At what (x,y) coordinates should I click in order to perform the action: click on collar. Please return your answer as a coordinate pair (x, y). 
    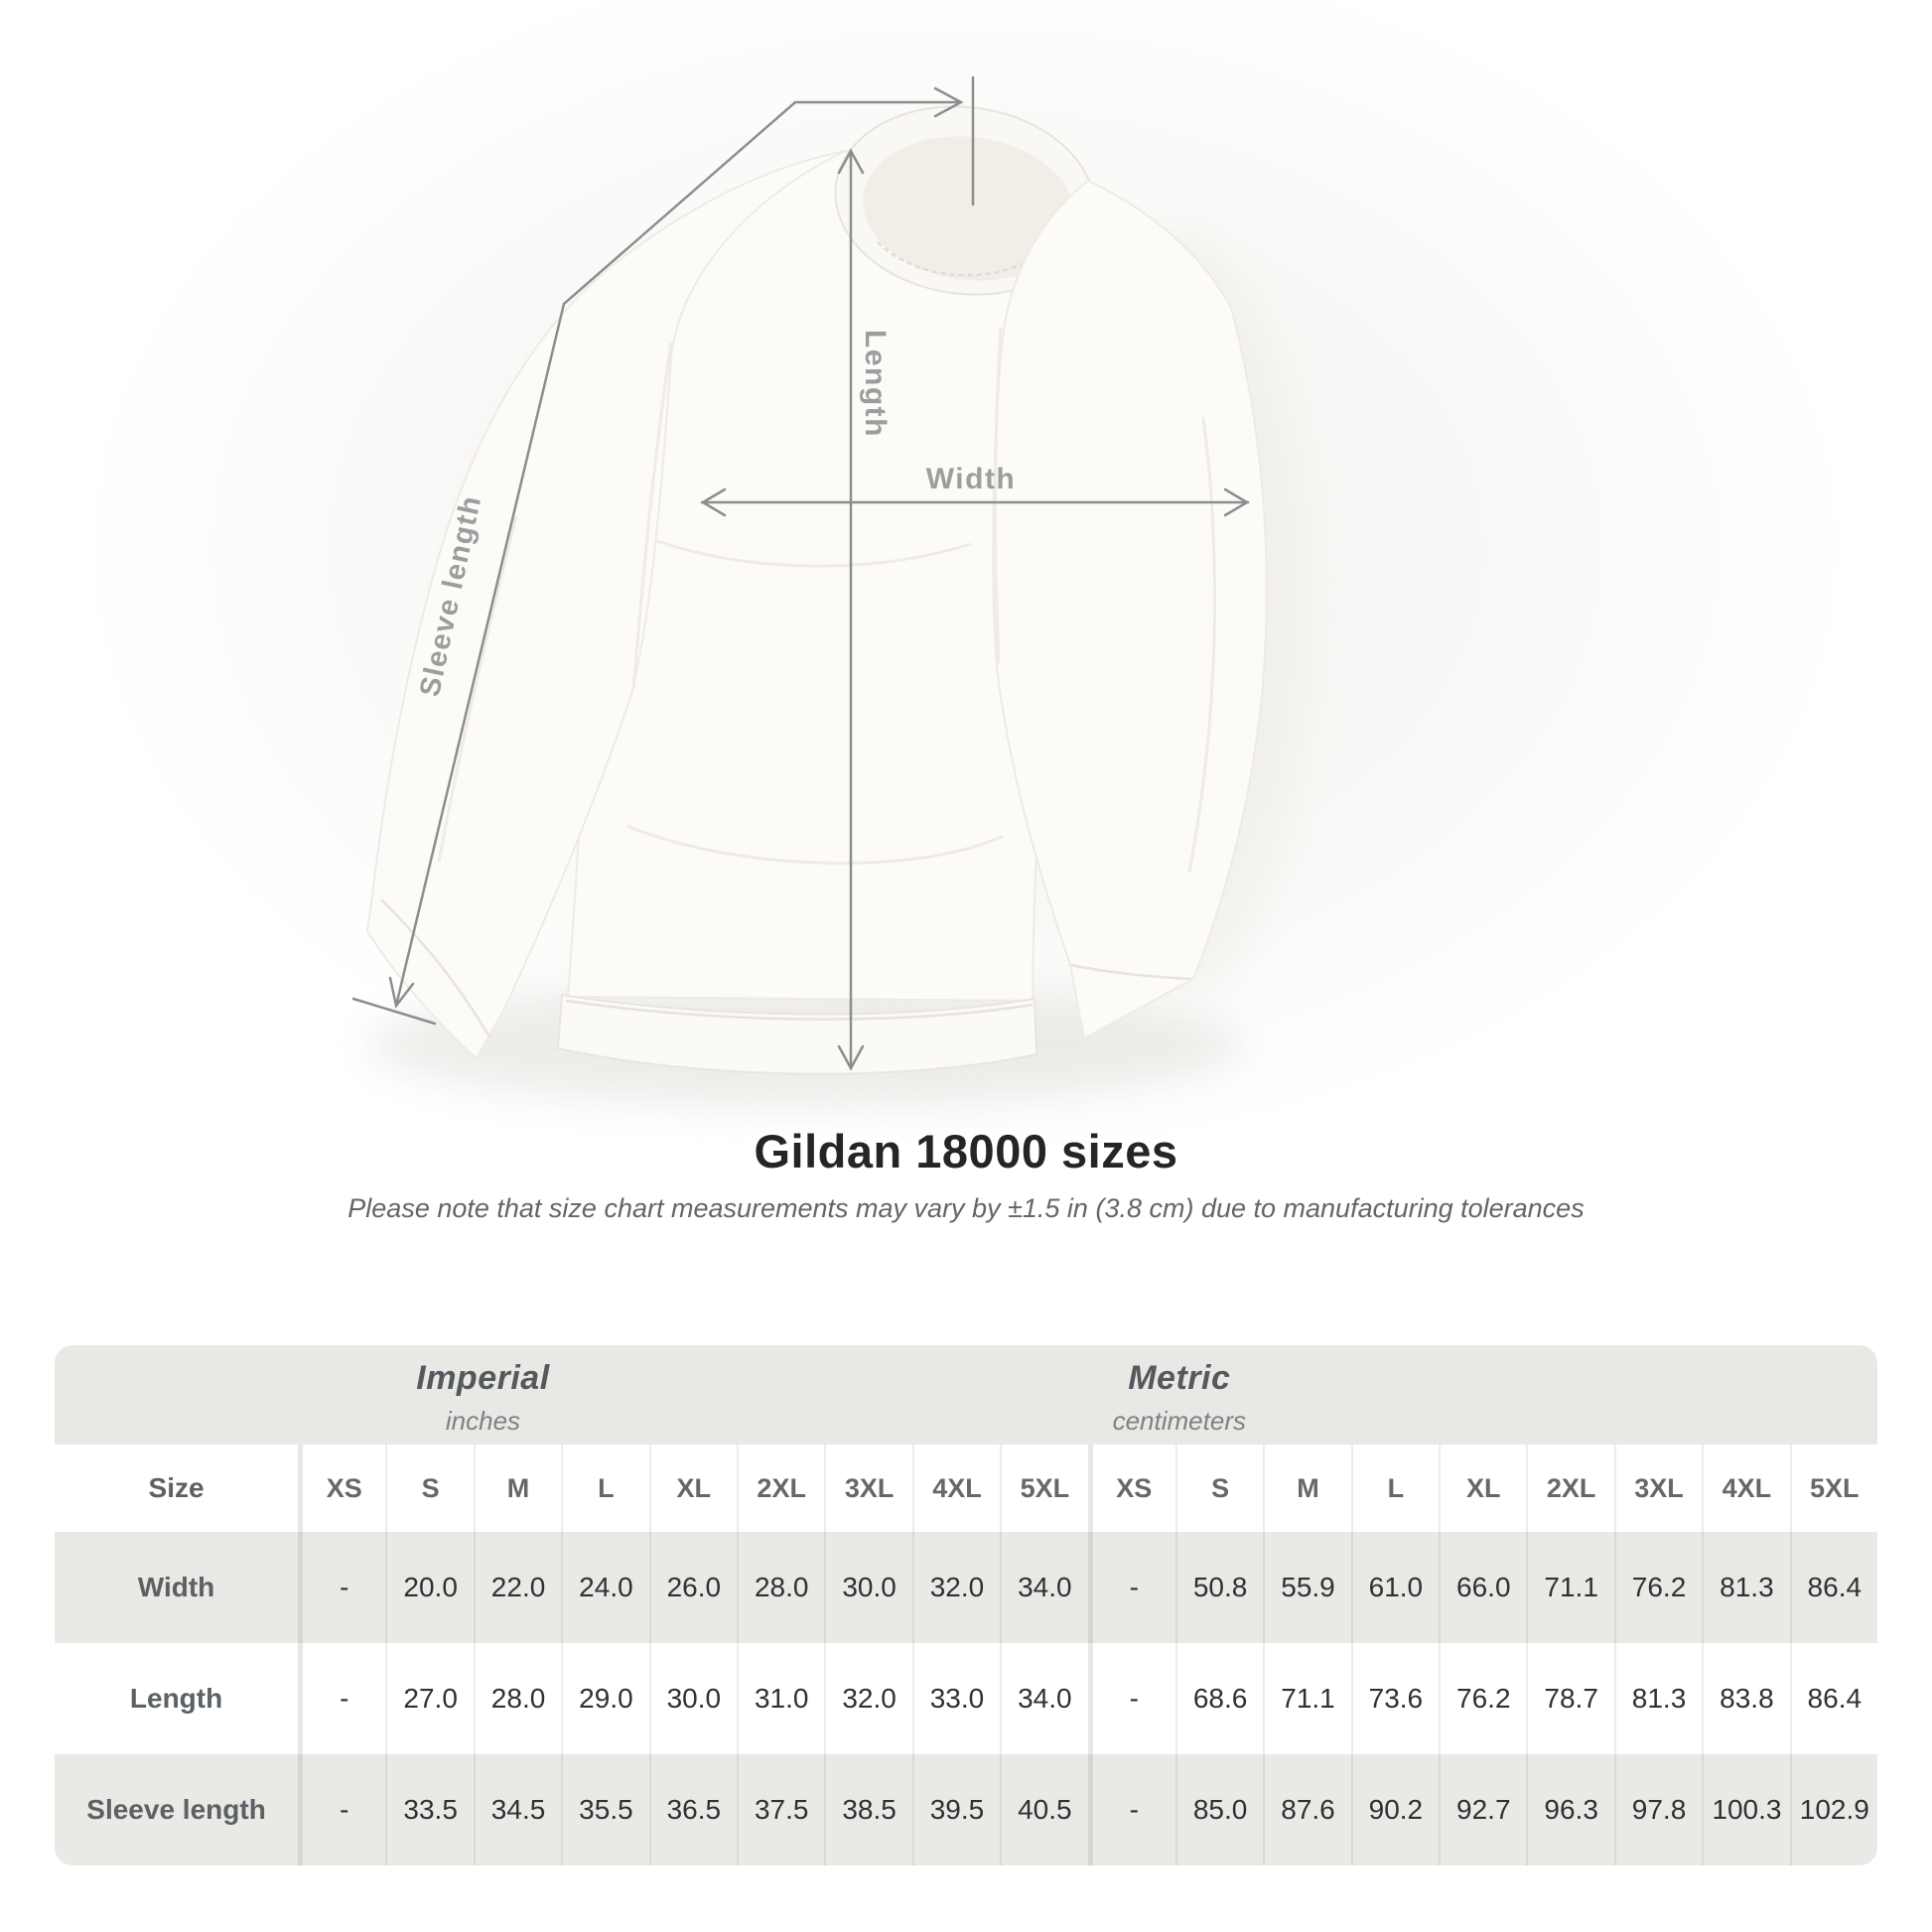
    Looking at the image, I should click on (965, 201).